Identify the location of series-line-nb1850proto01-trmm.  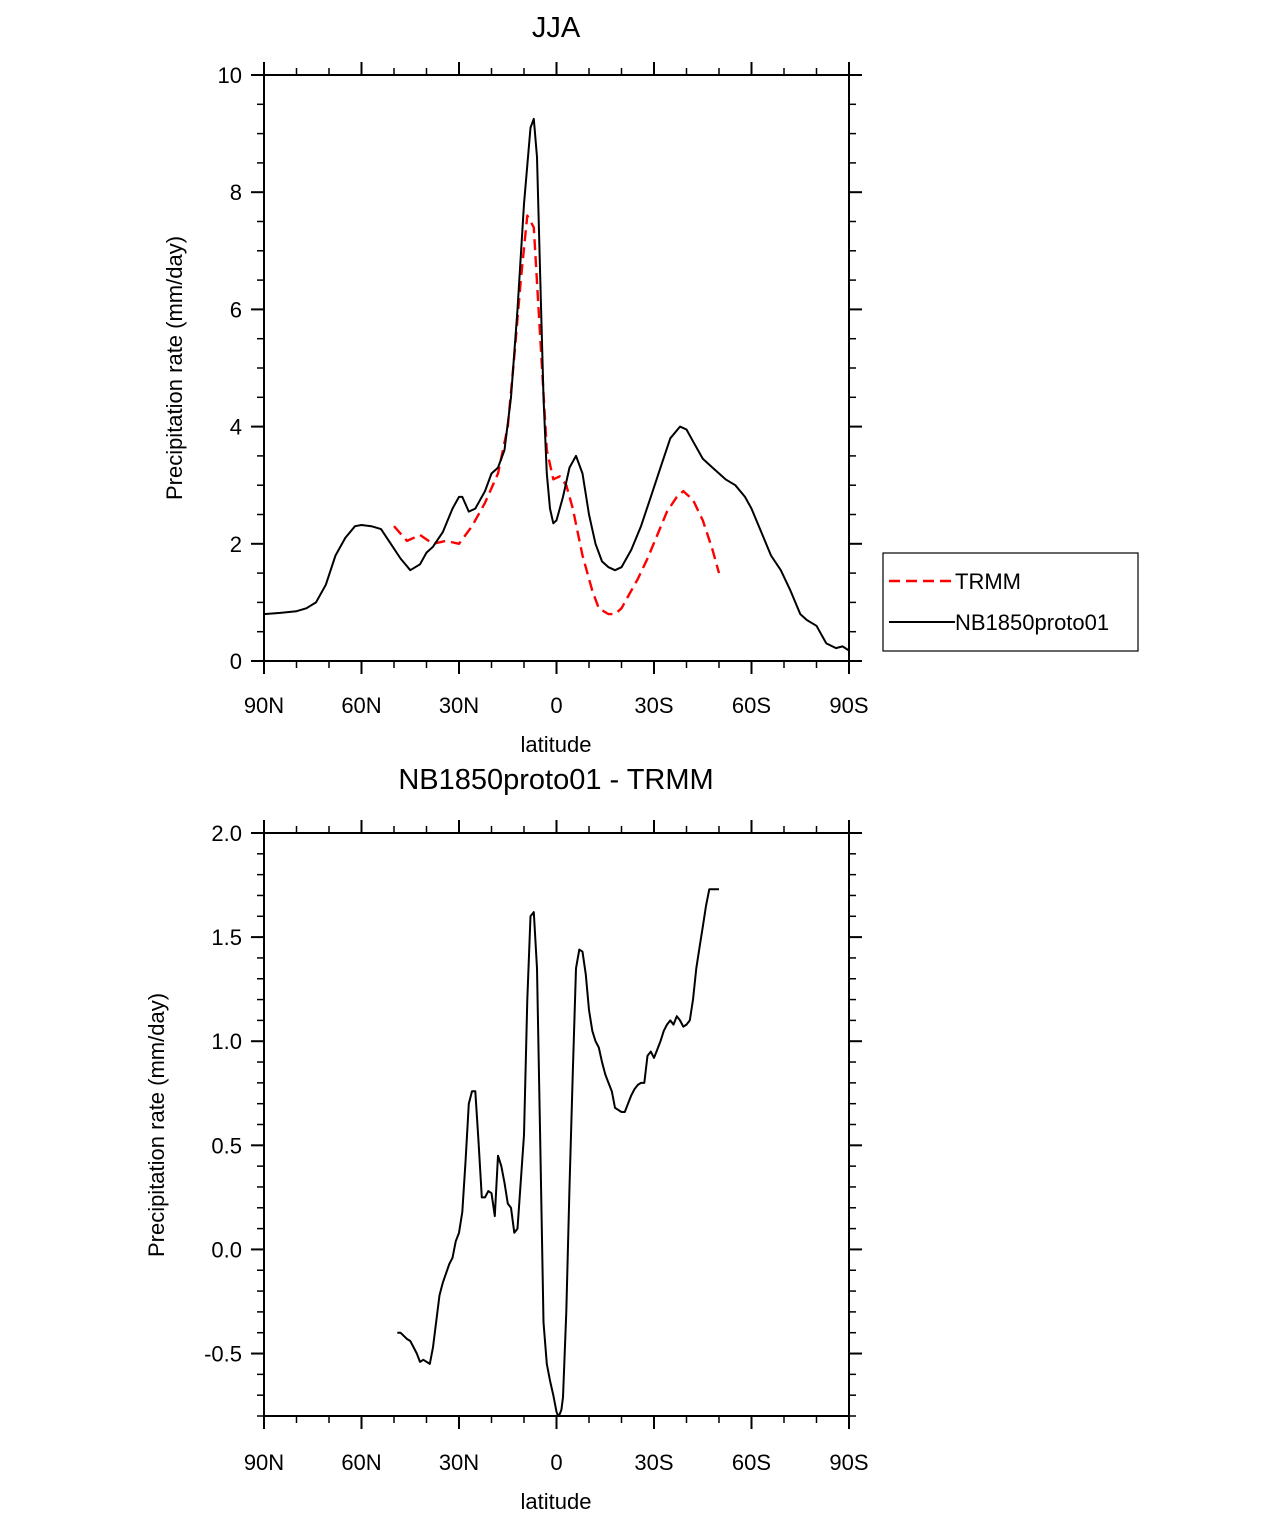
(558, 1152).